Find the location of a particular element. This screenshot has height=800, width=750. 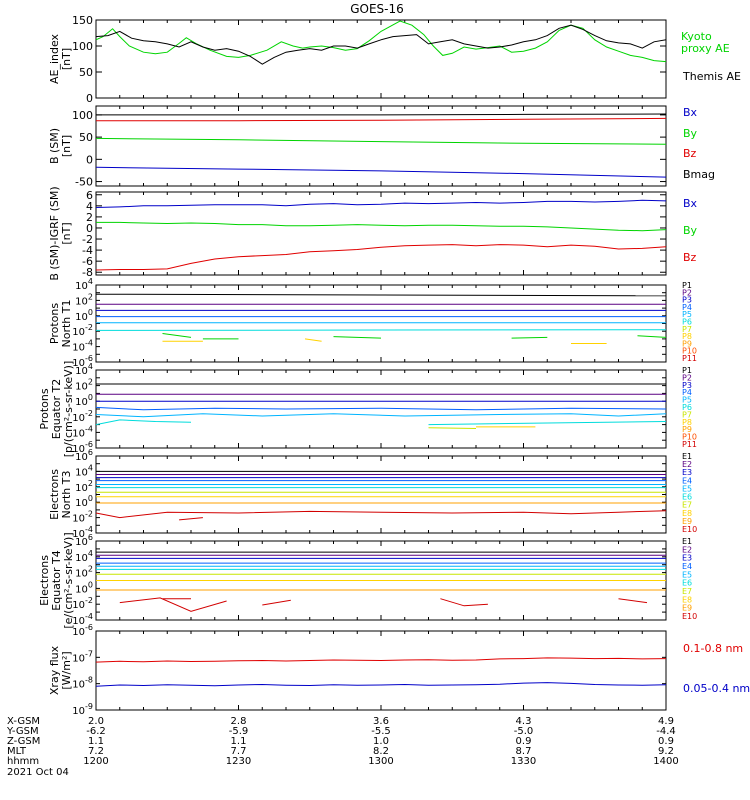

legend-entry: E7 is located at coordinates (687, 591).